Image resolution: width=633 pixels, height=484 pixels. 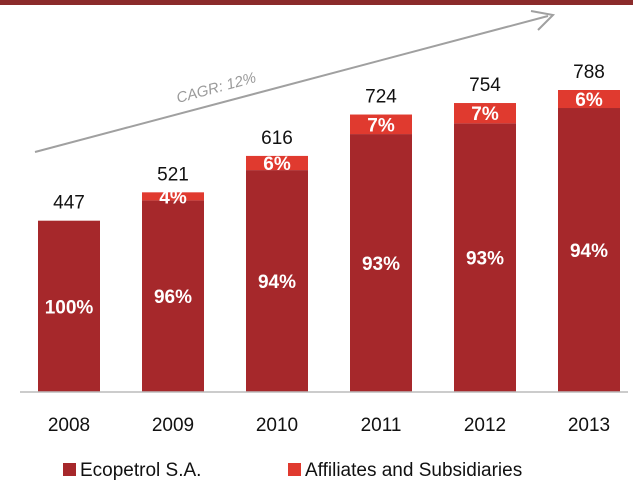 I want to click on bar-ecopetrol-2009, so click(x=173, y=296).